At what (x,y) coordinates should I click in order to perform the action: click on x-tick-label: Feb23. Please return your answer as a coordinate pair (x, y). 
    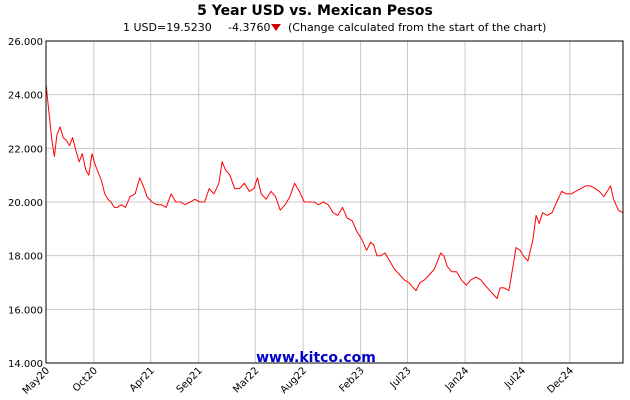
    Looking at the image, I should click on (351, 379).